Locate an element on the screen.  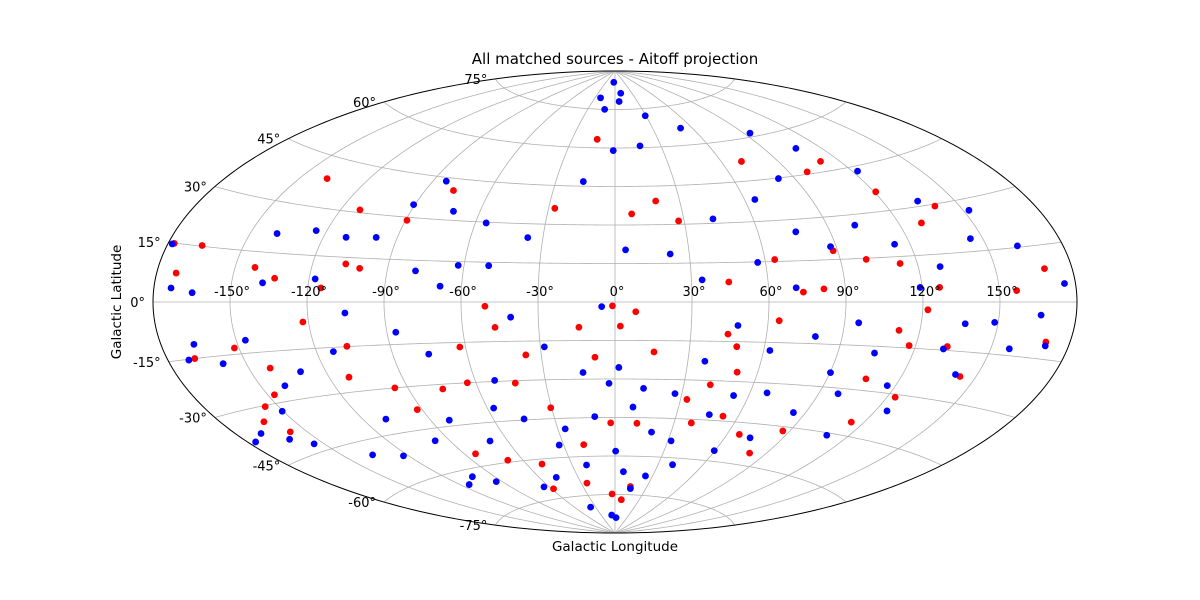
x-tick-label: -150° is located at coordinates (232, 292).